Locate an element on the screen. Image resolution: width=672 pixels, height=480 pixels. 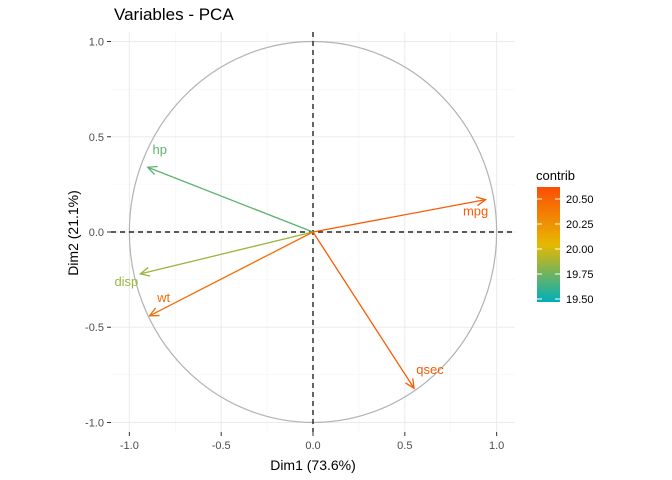
y-tick-label: -0.5 is located at coordinates (94, 328).